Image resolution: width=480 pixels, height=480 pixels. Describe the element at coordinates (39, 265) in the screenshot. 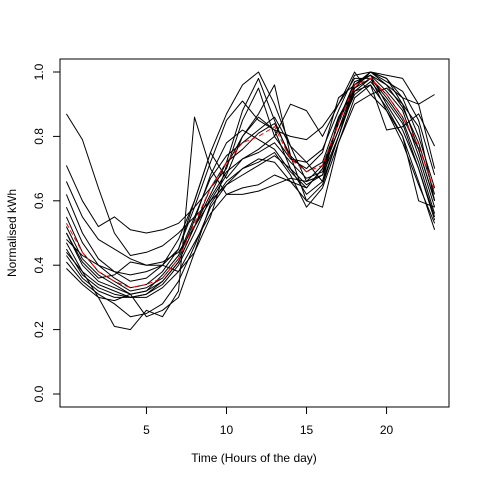

I see `y-tick-label: 0.4` at that location.